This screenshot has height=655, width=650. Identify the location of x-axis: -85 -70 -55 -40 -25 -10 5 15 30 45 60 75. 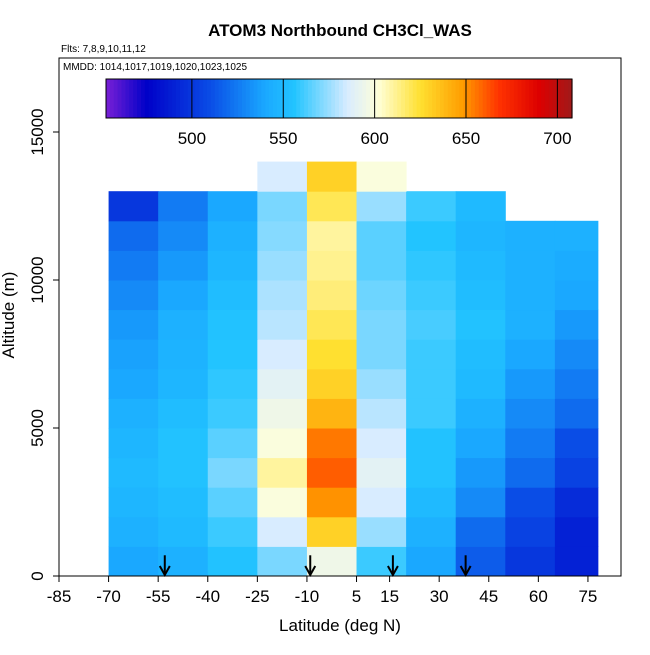
(322, 591).